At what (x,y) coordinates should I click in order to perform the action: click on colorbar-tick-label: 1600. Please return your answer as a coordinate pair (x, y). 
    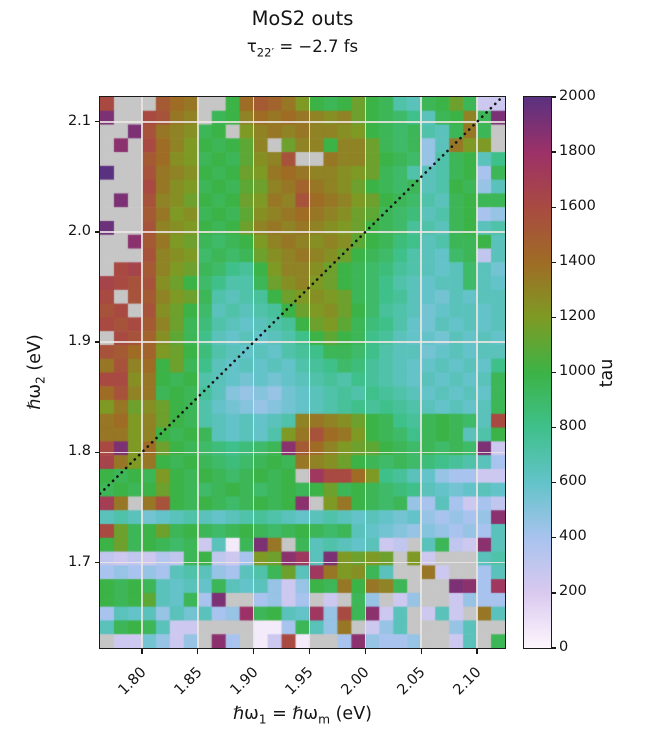
    Looking at the image, I should click on (577, 205).